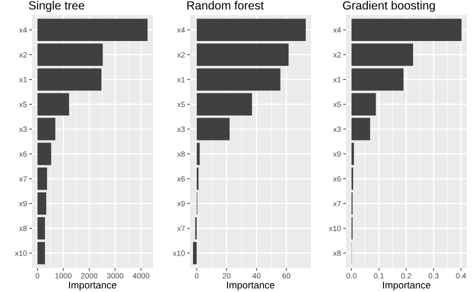 This screenshot has width=474, height=292. Describe the element at coordinates (388, 6) in the screenshot. I see `chart-title: Gradient boosting` at that location.